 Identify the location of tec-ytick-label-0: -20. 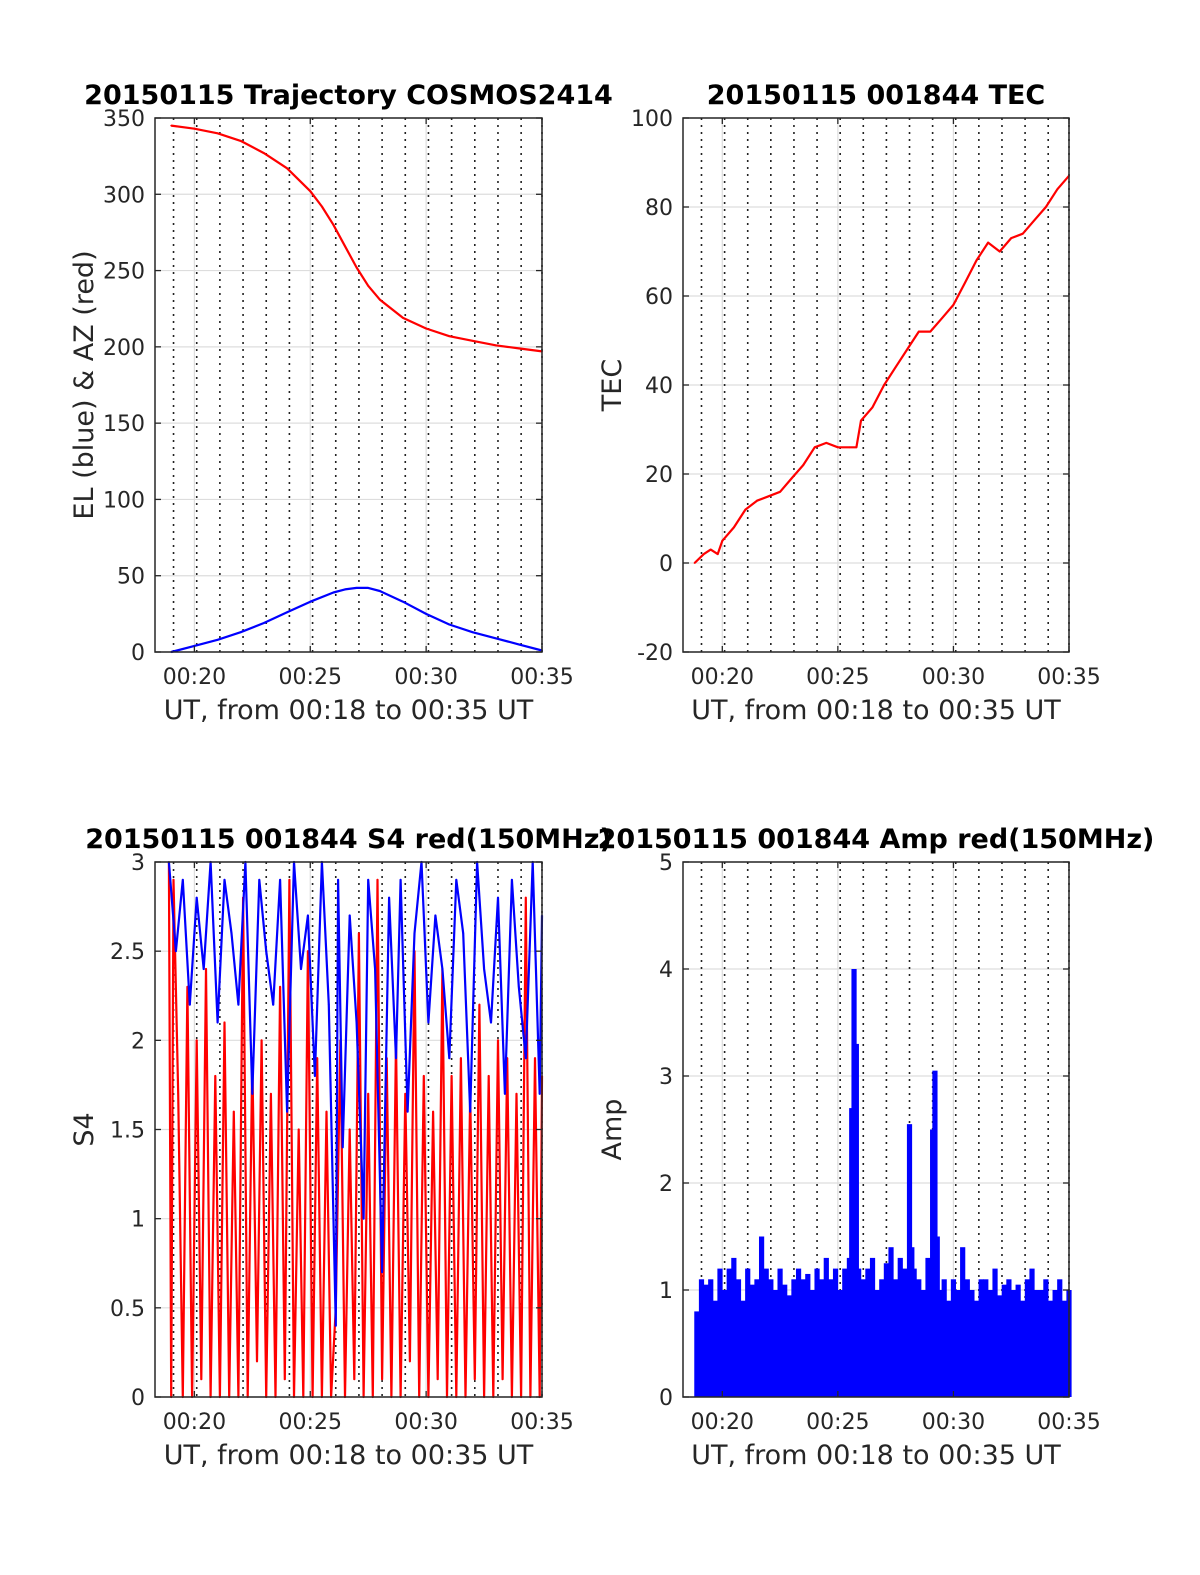
(655, 653).